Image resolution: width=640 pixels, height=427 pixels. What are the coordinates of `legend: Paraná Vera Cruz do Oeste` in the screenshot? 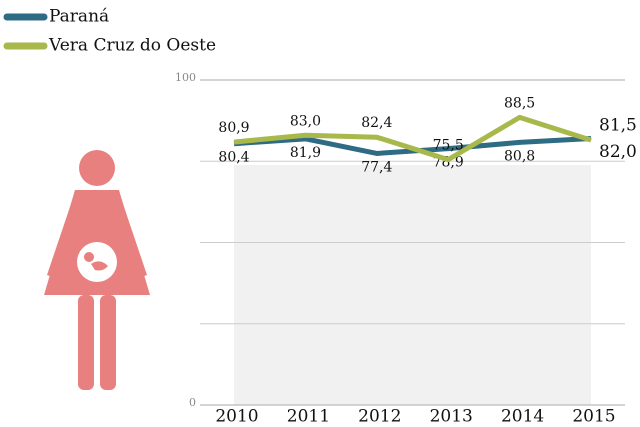 It's located at (109, 31).